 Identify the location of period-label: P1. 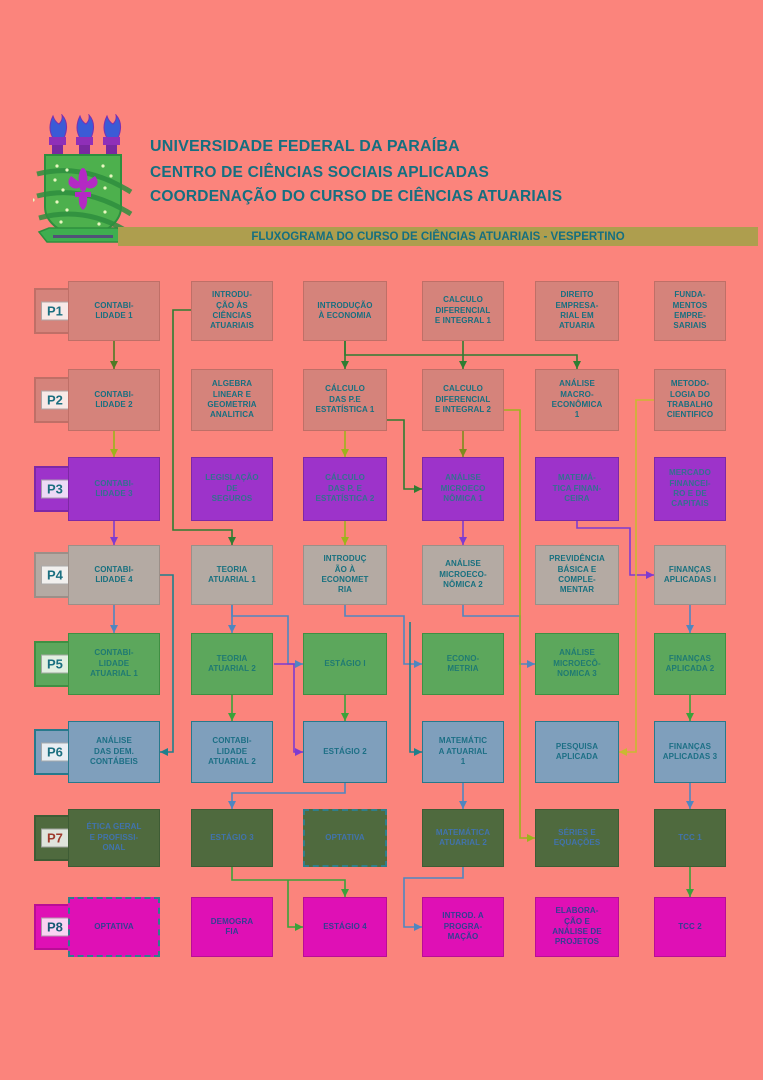
(55, 311).